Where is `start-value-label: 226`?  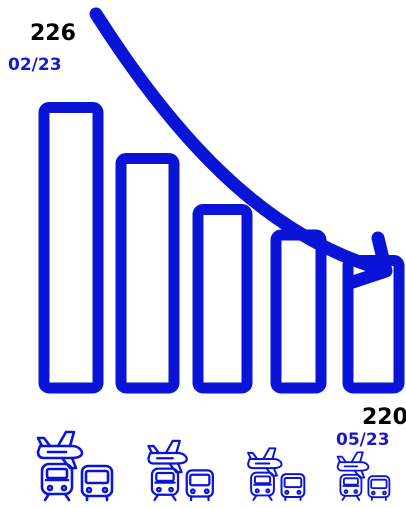
start-value-label: 226 is located at coordinates (53, 33).